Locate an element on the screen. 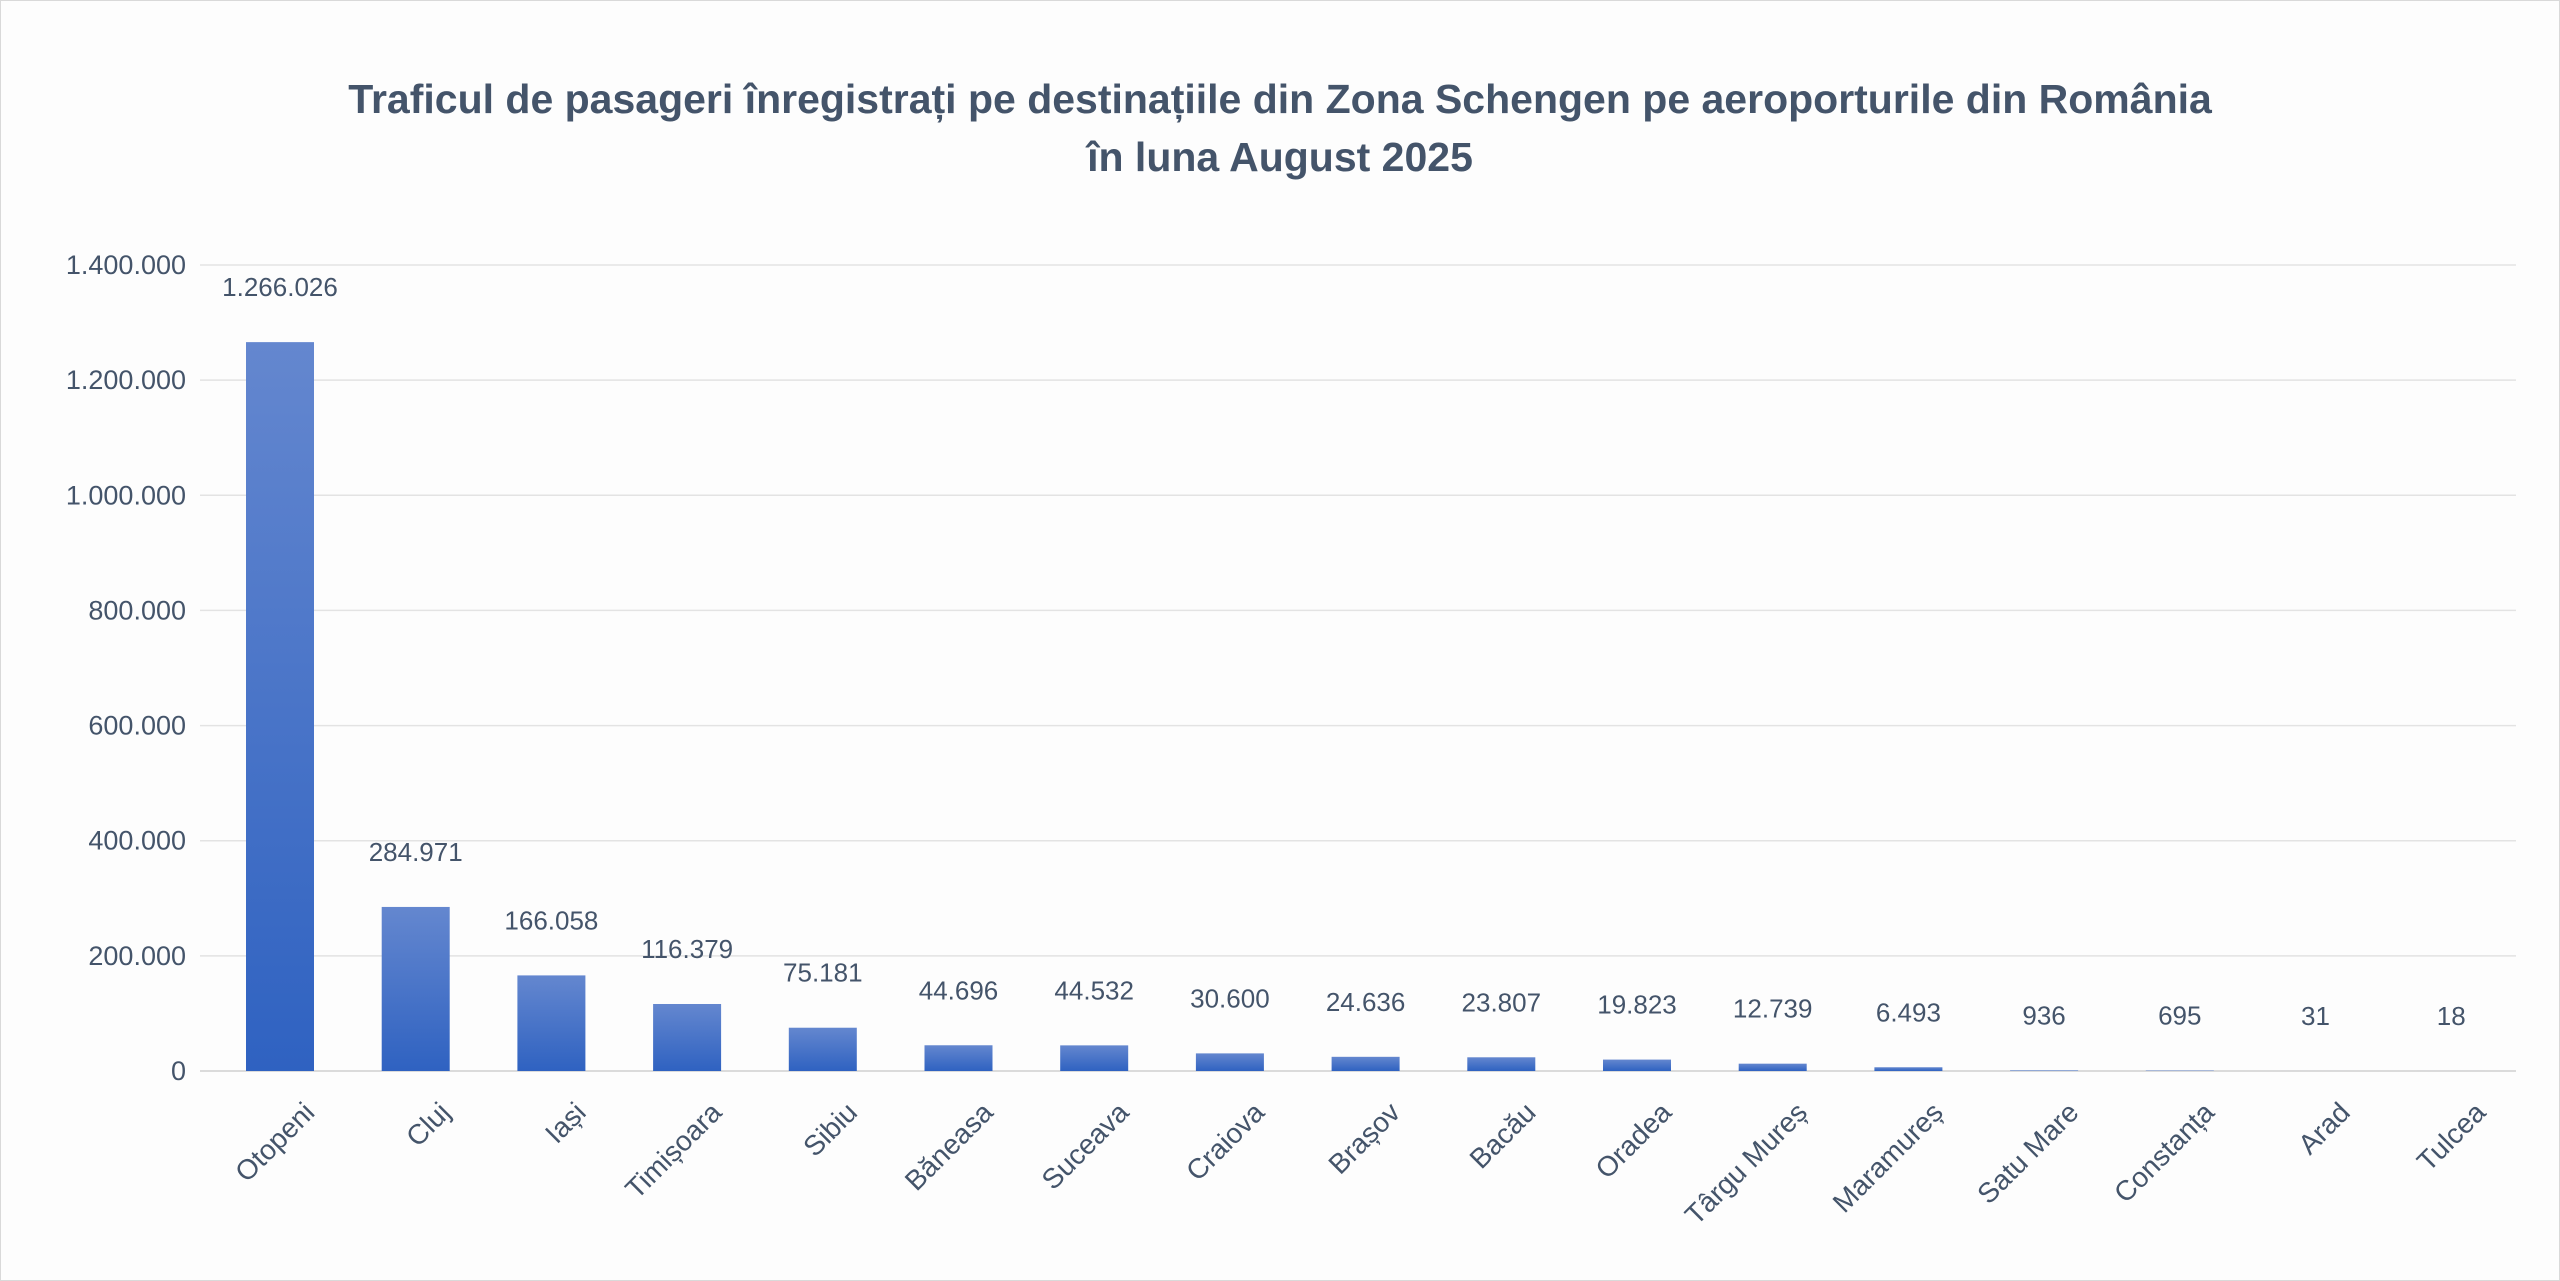 The height and width of the screenshot is (1281, 2560). y-tick-label: 0 is located at coordinates (178, 1071).